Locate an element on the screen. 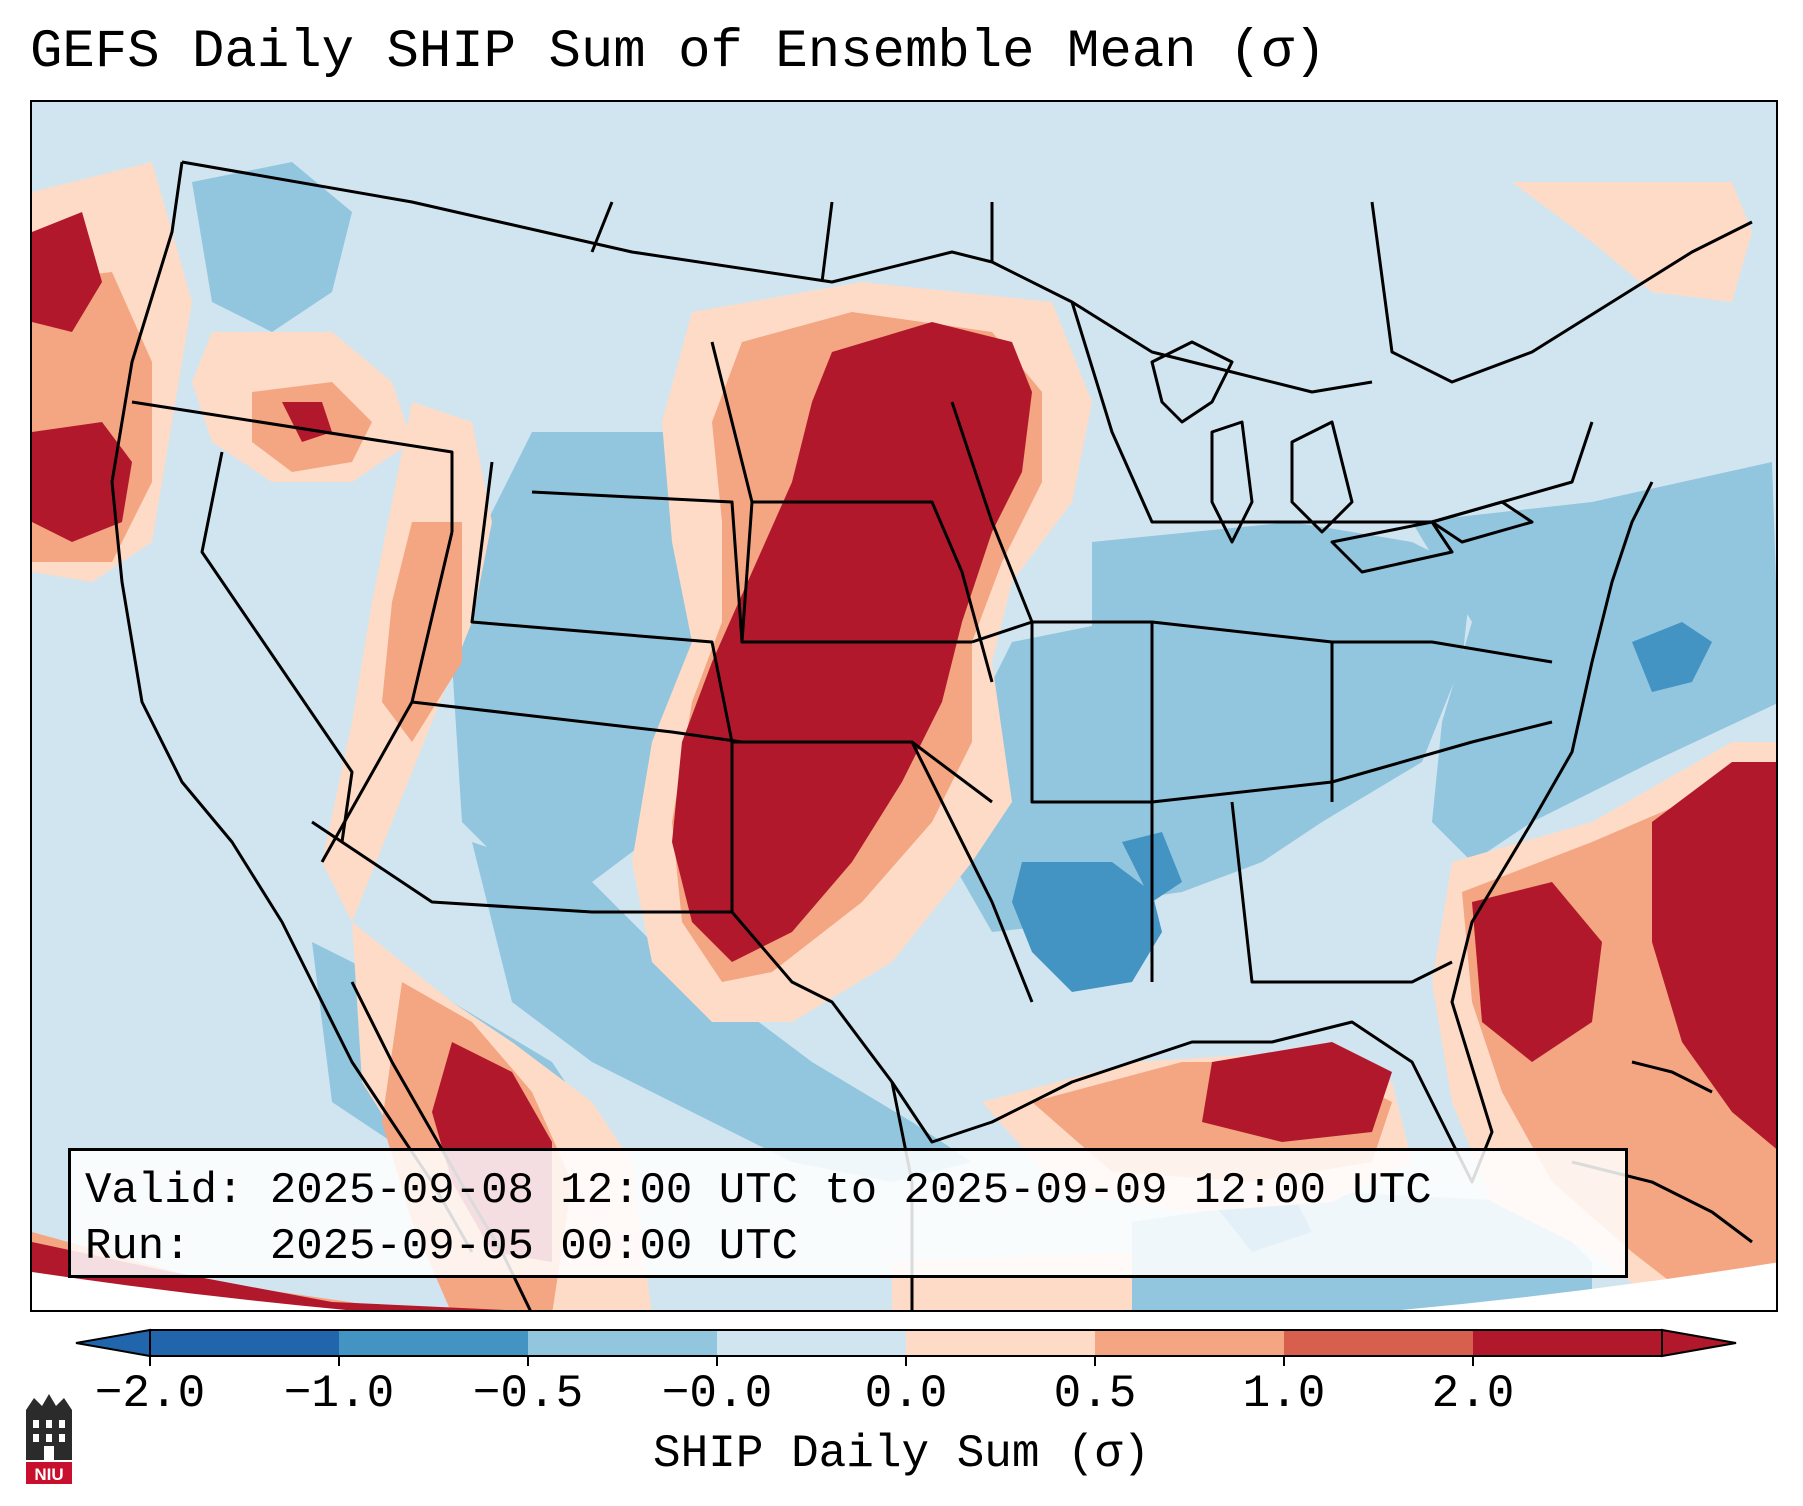 The width and height of the screenshot is (1803, 1506). colorbar-tick-label: −0.0 is located at coordinates (717, 1394).